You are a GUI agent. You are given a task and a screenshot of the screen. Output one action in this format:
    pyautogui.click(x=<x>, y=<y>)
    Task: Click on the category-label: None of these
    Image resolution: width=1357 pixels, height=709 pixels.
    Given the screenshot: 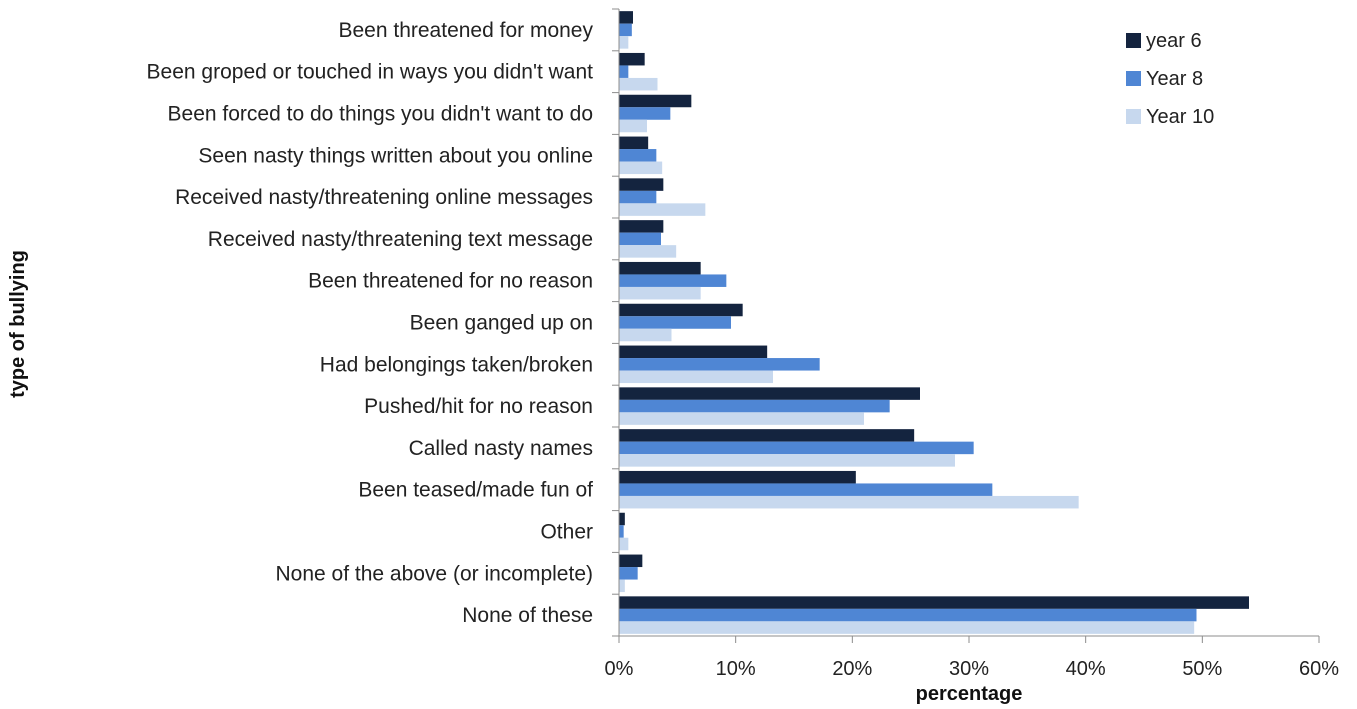 What is the action you would take?
    pyautogui.click(x=527, y=615)
    